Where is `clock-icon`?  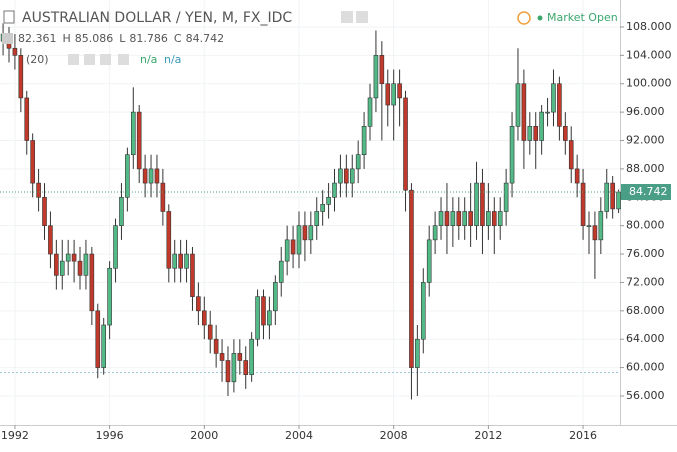
clock-icon is located at coordinates (524, 18).